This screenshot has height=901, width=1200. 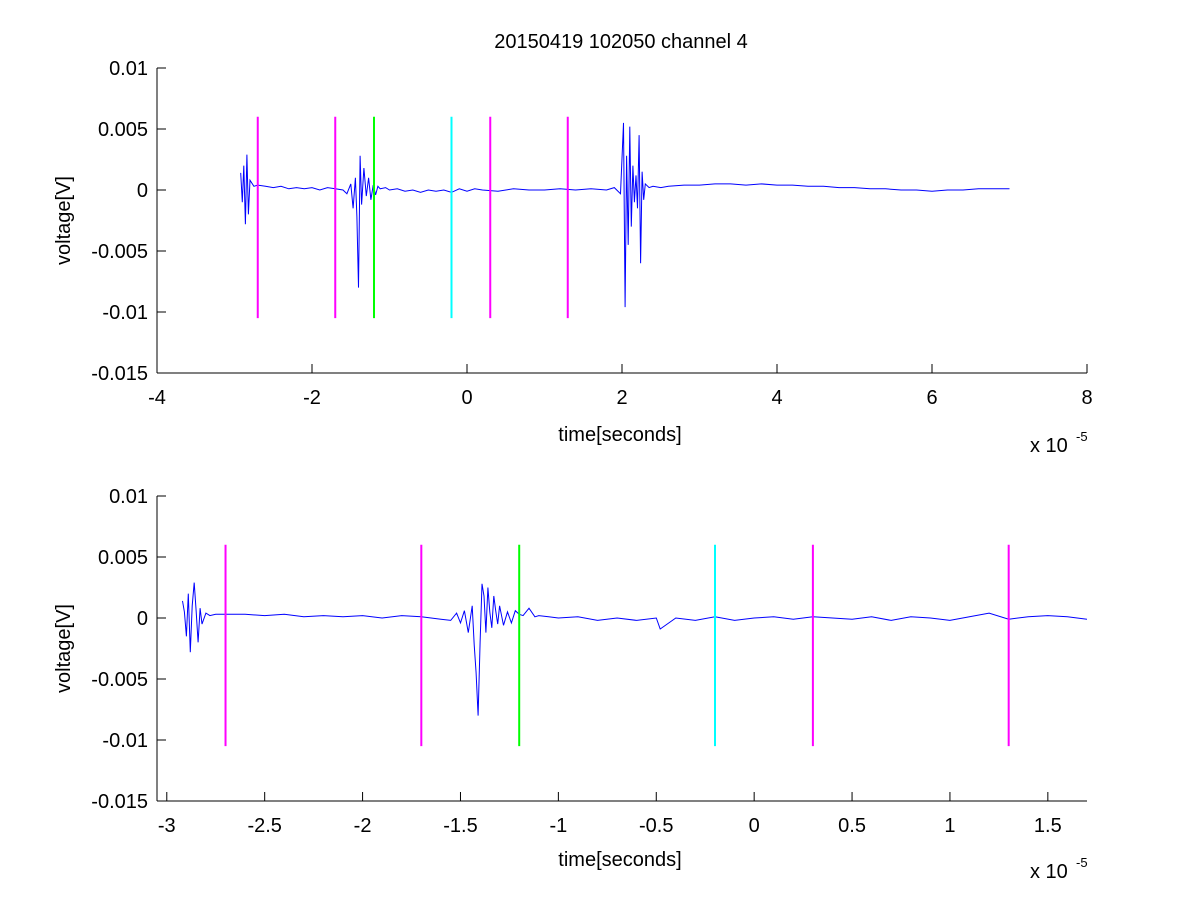 What do you see at coordinates (931, 398) in the screenshot?
I see `x-tick-label: 6` at bounding box center [931, 398].